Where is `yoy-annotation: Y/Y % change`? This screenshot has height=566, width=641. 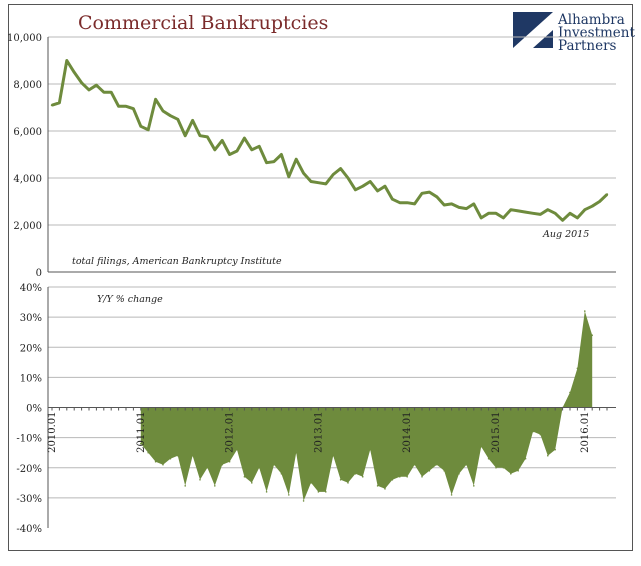 yoy-annotation: Y/Y % change is located at coordinates (130, 299).